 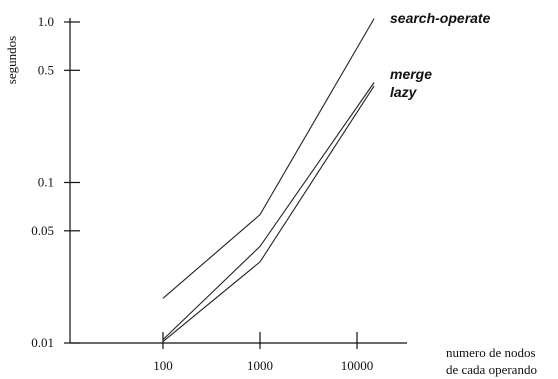 I want to click on x-axis-title-line-1: numero de nodos, so click(x=491, y=352).